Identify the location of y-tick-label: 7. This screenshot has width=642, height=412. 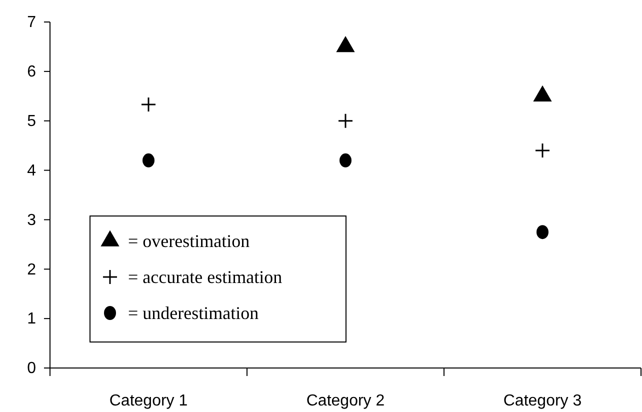
(31, 23).